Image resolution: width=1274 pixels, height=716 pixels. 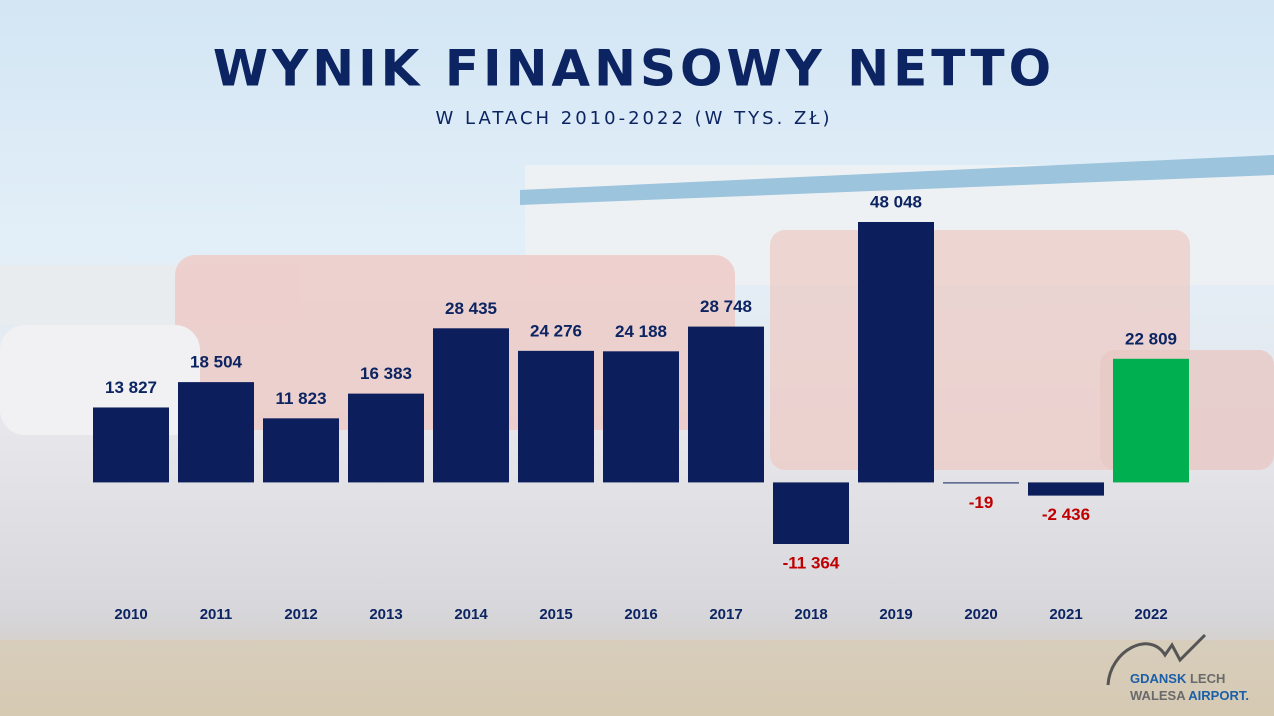 I want to click on logo-line2: WALESA AIRPORT., so click(x=1189, y=695).